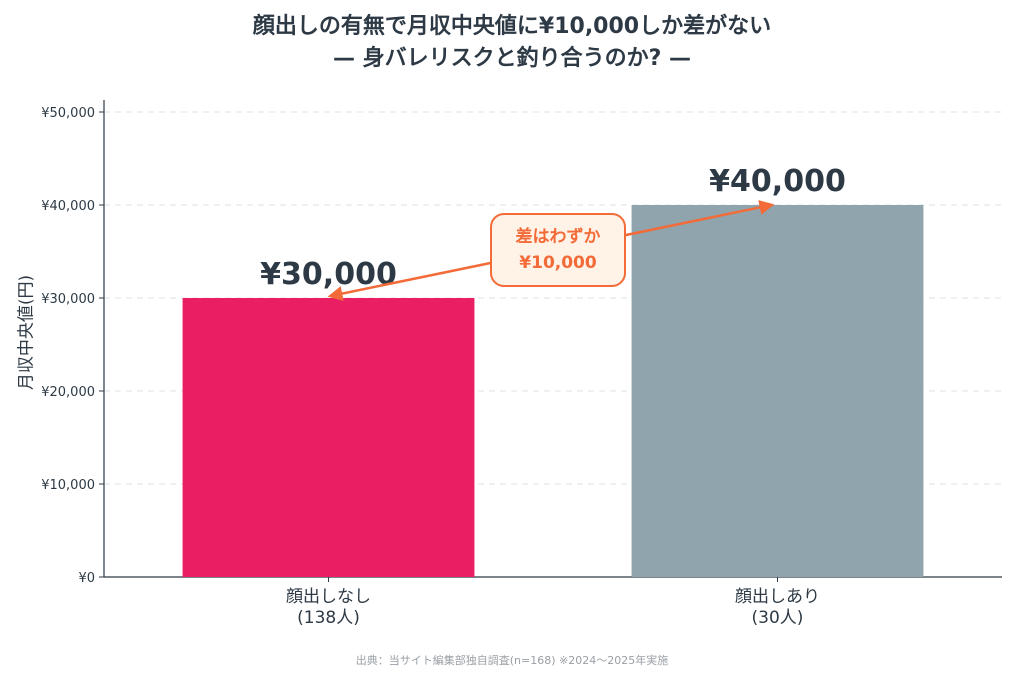  Describe the element at coordinates (778, 618) in the screenshot. I see `x-tick-label: (30人)` at that location.